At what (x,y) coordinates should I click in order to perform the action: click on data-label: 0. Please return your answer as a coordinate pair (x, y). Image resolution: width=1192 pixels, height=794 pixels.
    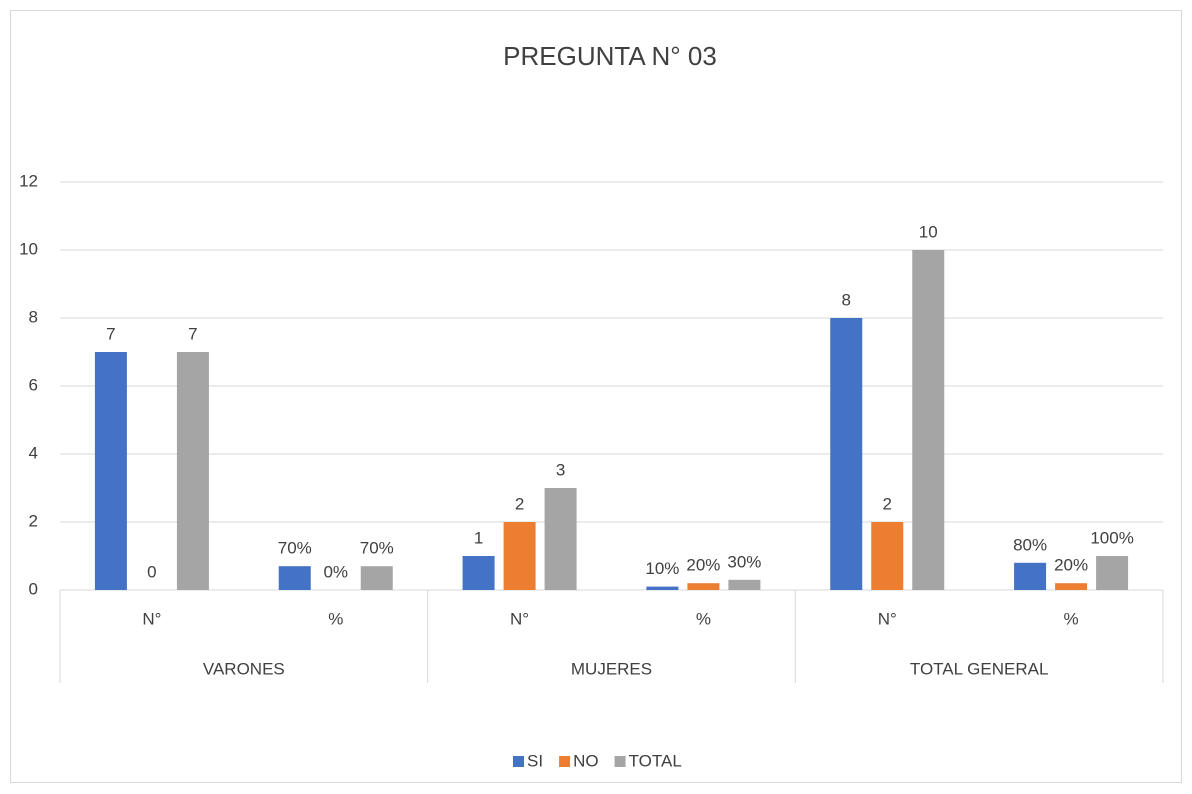
    Looking at the image, I should click on (151, 571).